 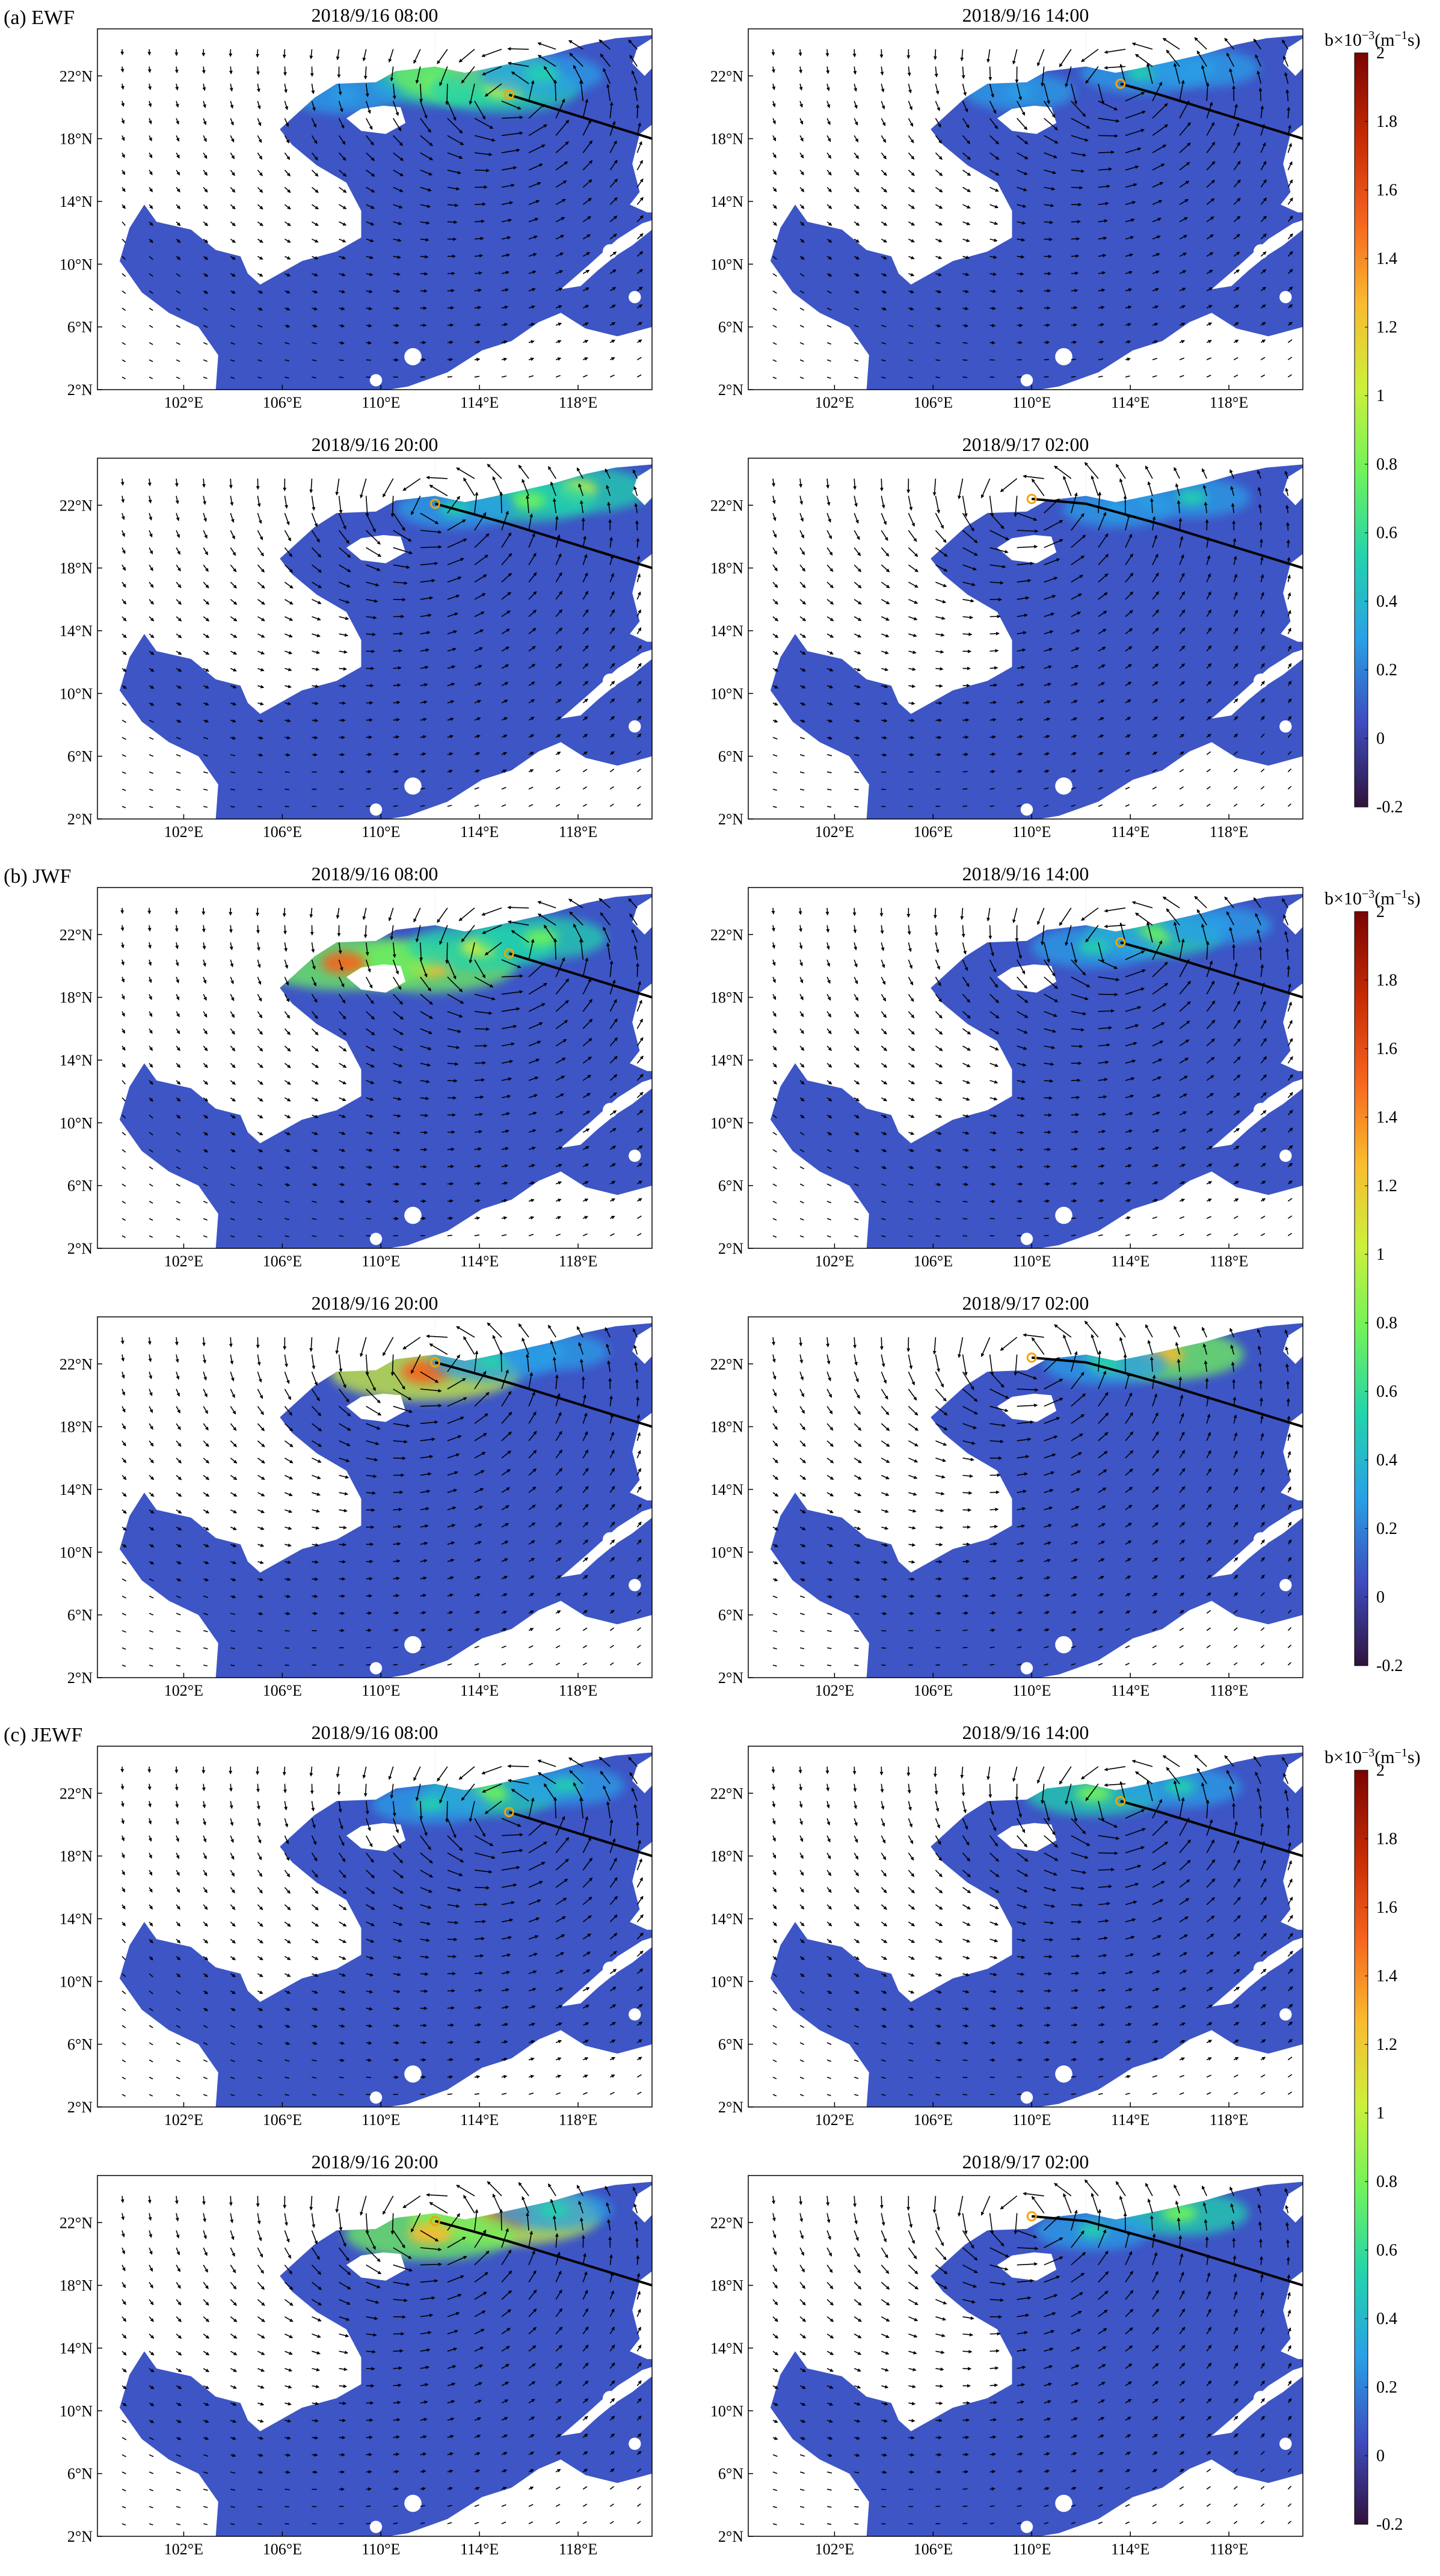 What do you see at coordinates (1386, 464) in the screenshot?
I see `colorbar-tick-label: 0.8` at bounding box center [1386, 464].